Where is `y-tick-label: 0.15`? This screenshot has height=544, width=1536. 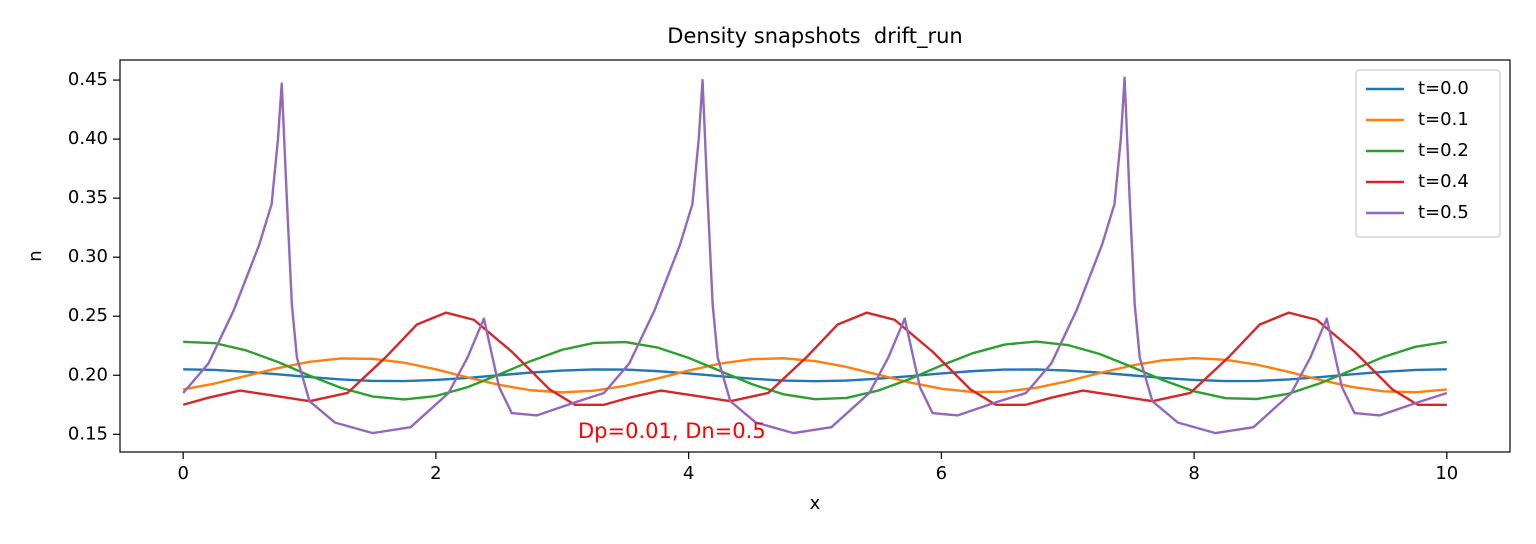 y-tick-label: 0.15 is located at coordinates (88, 433).